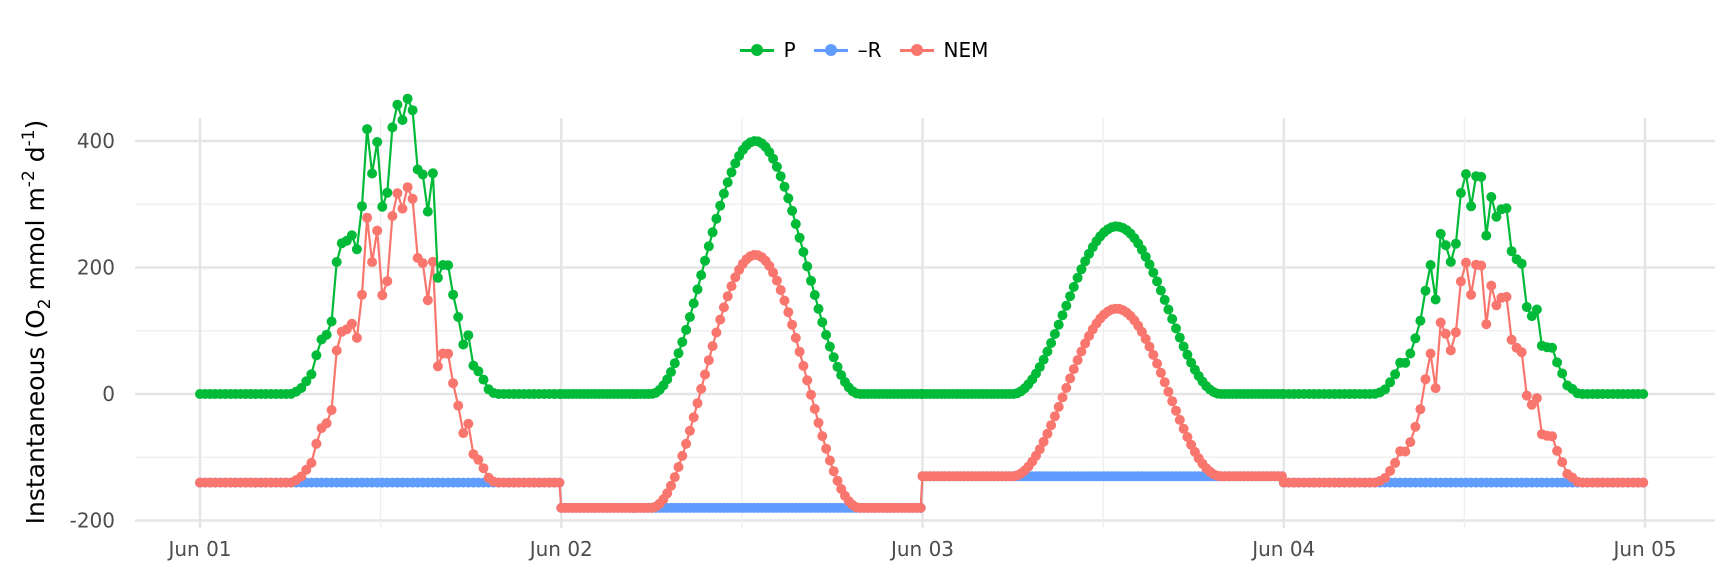 The width and height of the screenshot is (1728, 576). Describe the element at coordinates (869, 50) in the screenshot. I see `legend-label-r: –R` at that location.